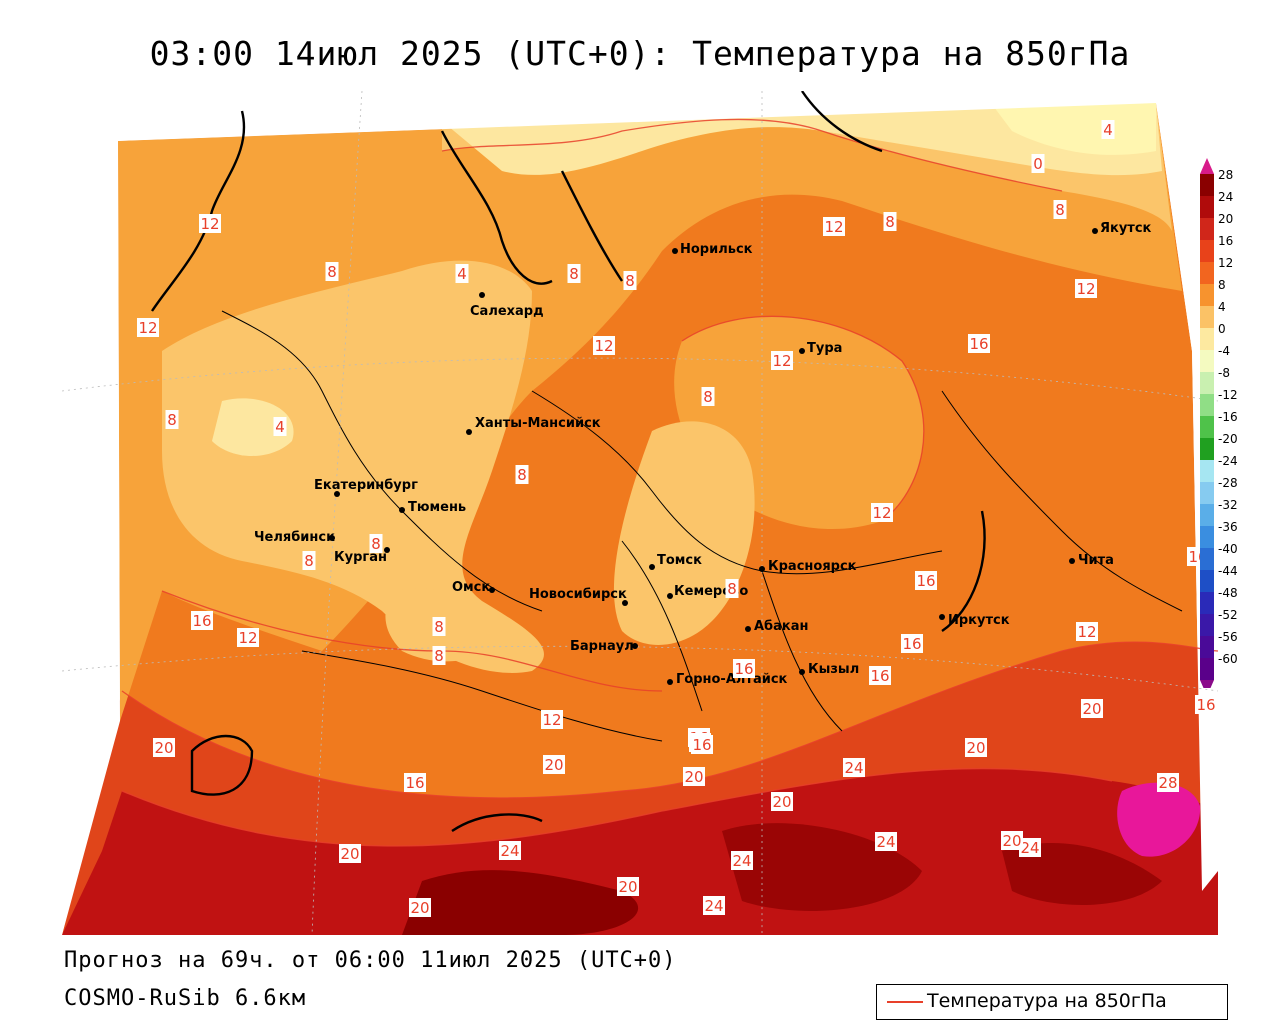 The image size is (1280, 1024). What do you see at coordinates (1228, 505) in the screenshot?
I see `colorbar-tick-label: -32` at bounding box center [1228, 505].